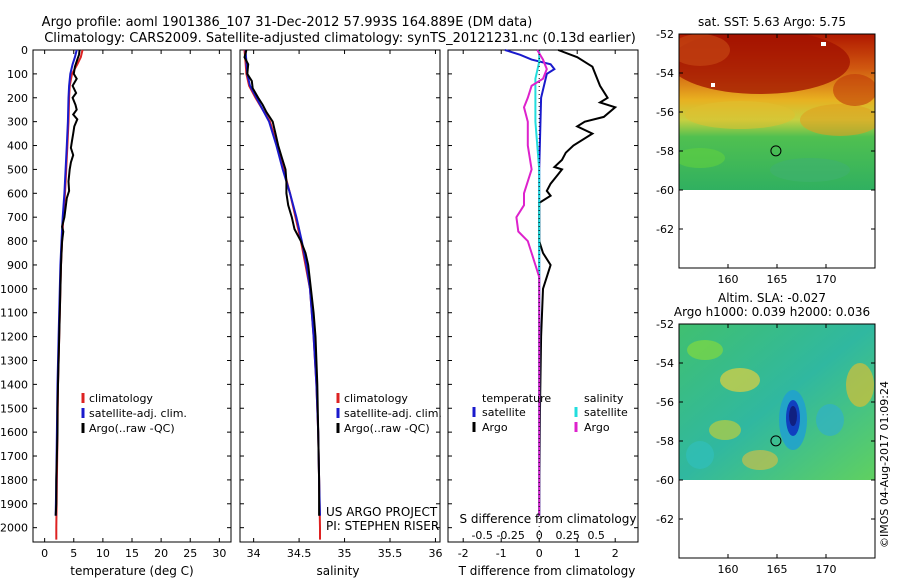  I want to click on depth-tick-label: 900, so click(17, 265).